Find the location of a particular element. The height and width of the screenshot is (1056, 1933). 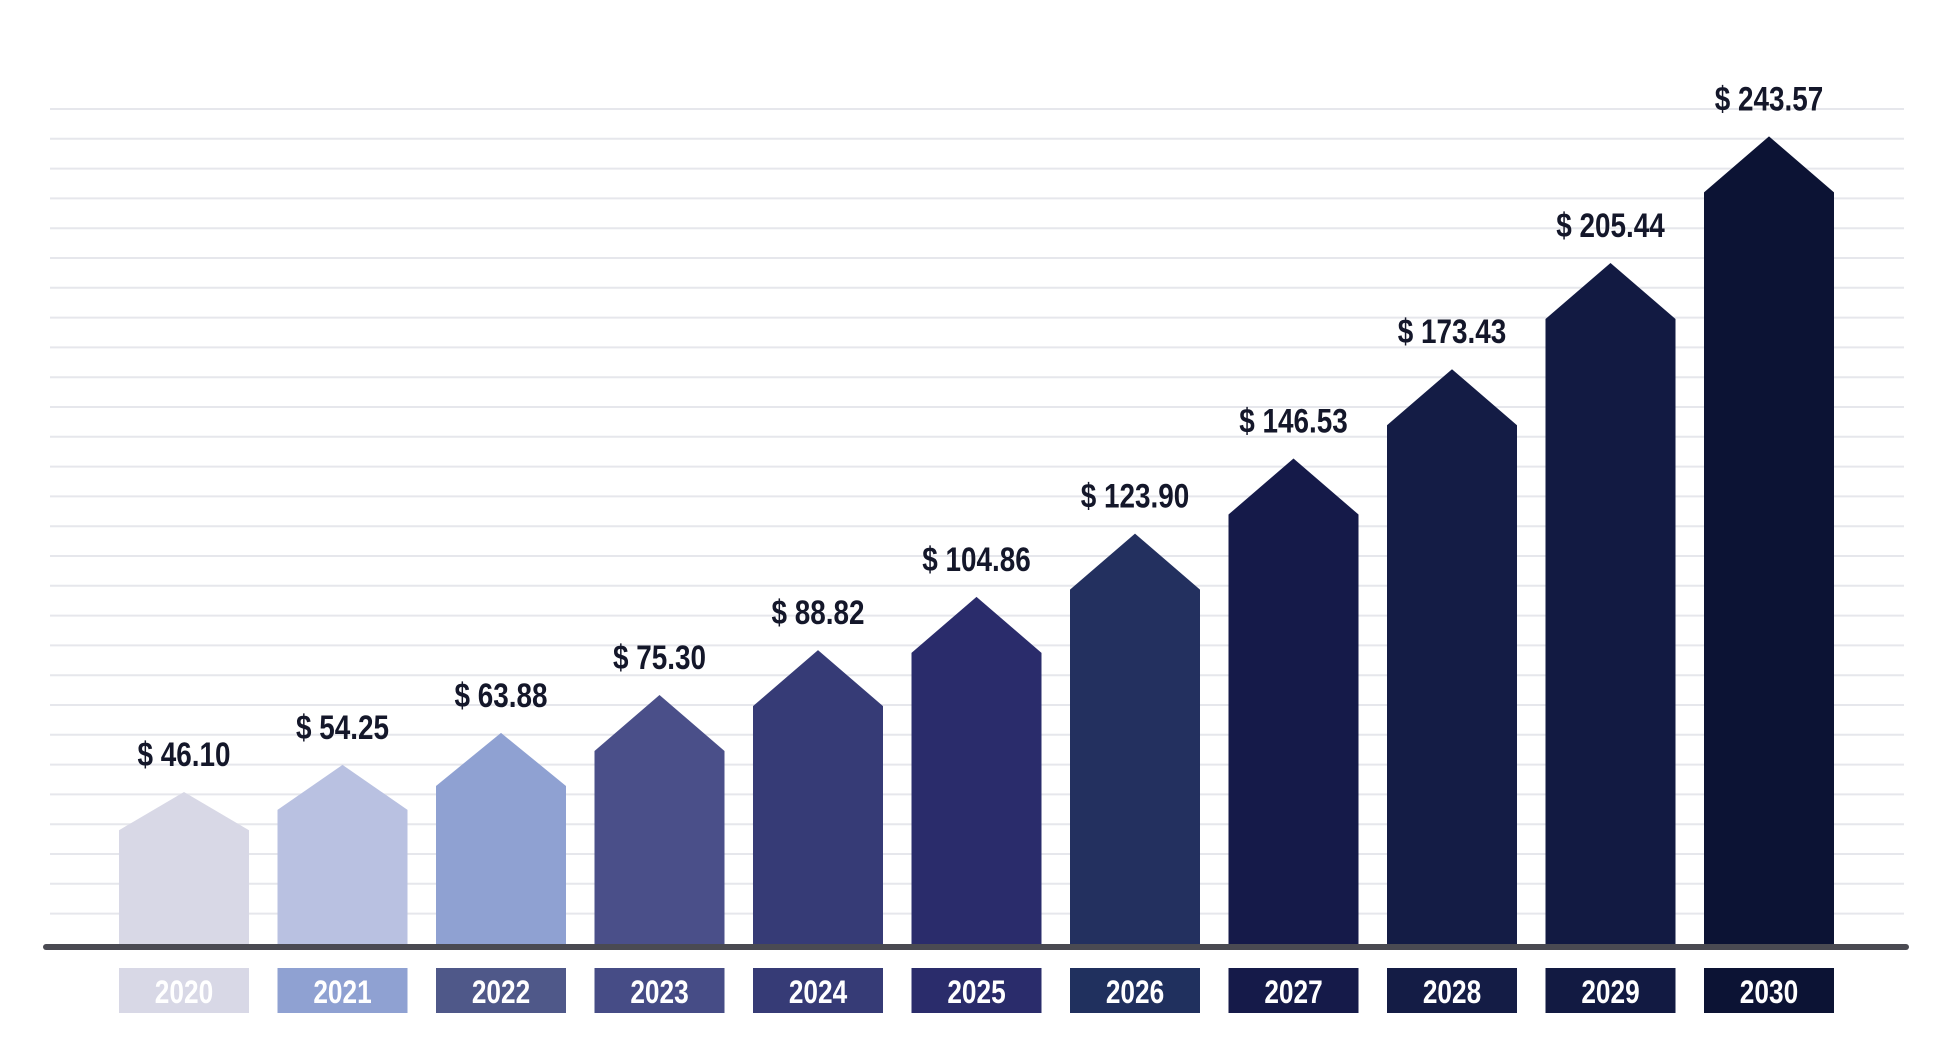

value-label: $ 146.53 is located at coordinates (1293, 421).